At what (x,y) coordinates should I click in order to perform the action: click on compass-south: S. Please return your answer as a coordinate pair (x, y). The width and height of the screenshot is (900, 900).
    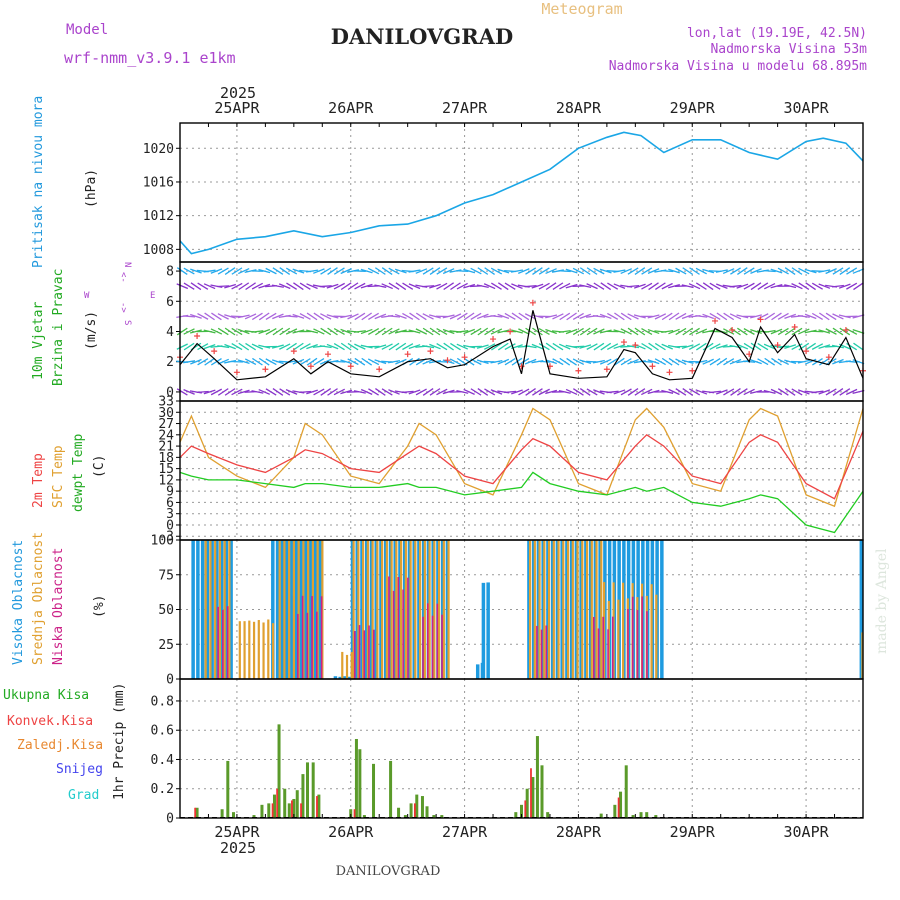
    Looking at the image, I should click on (127, 322).